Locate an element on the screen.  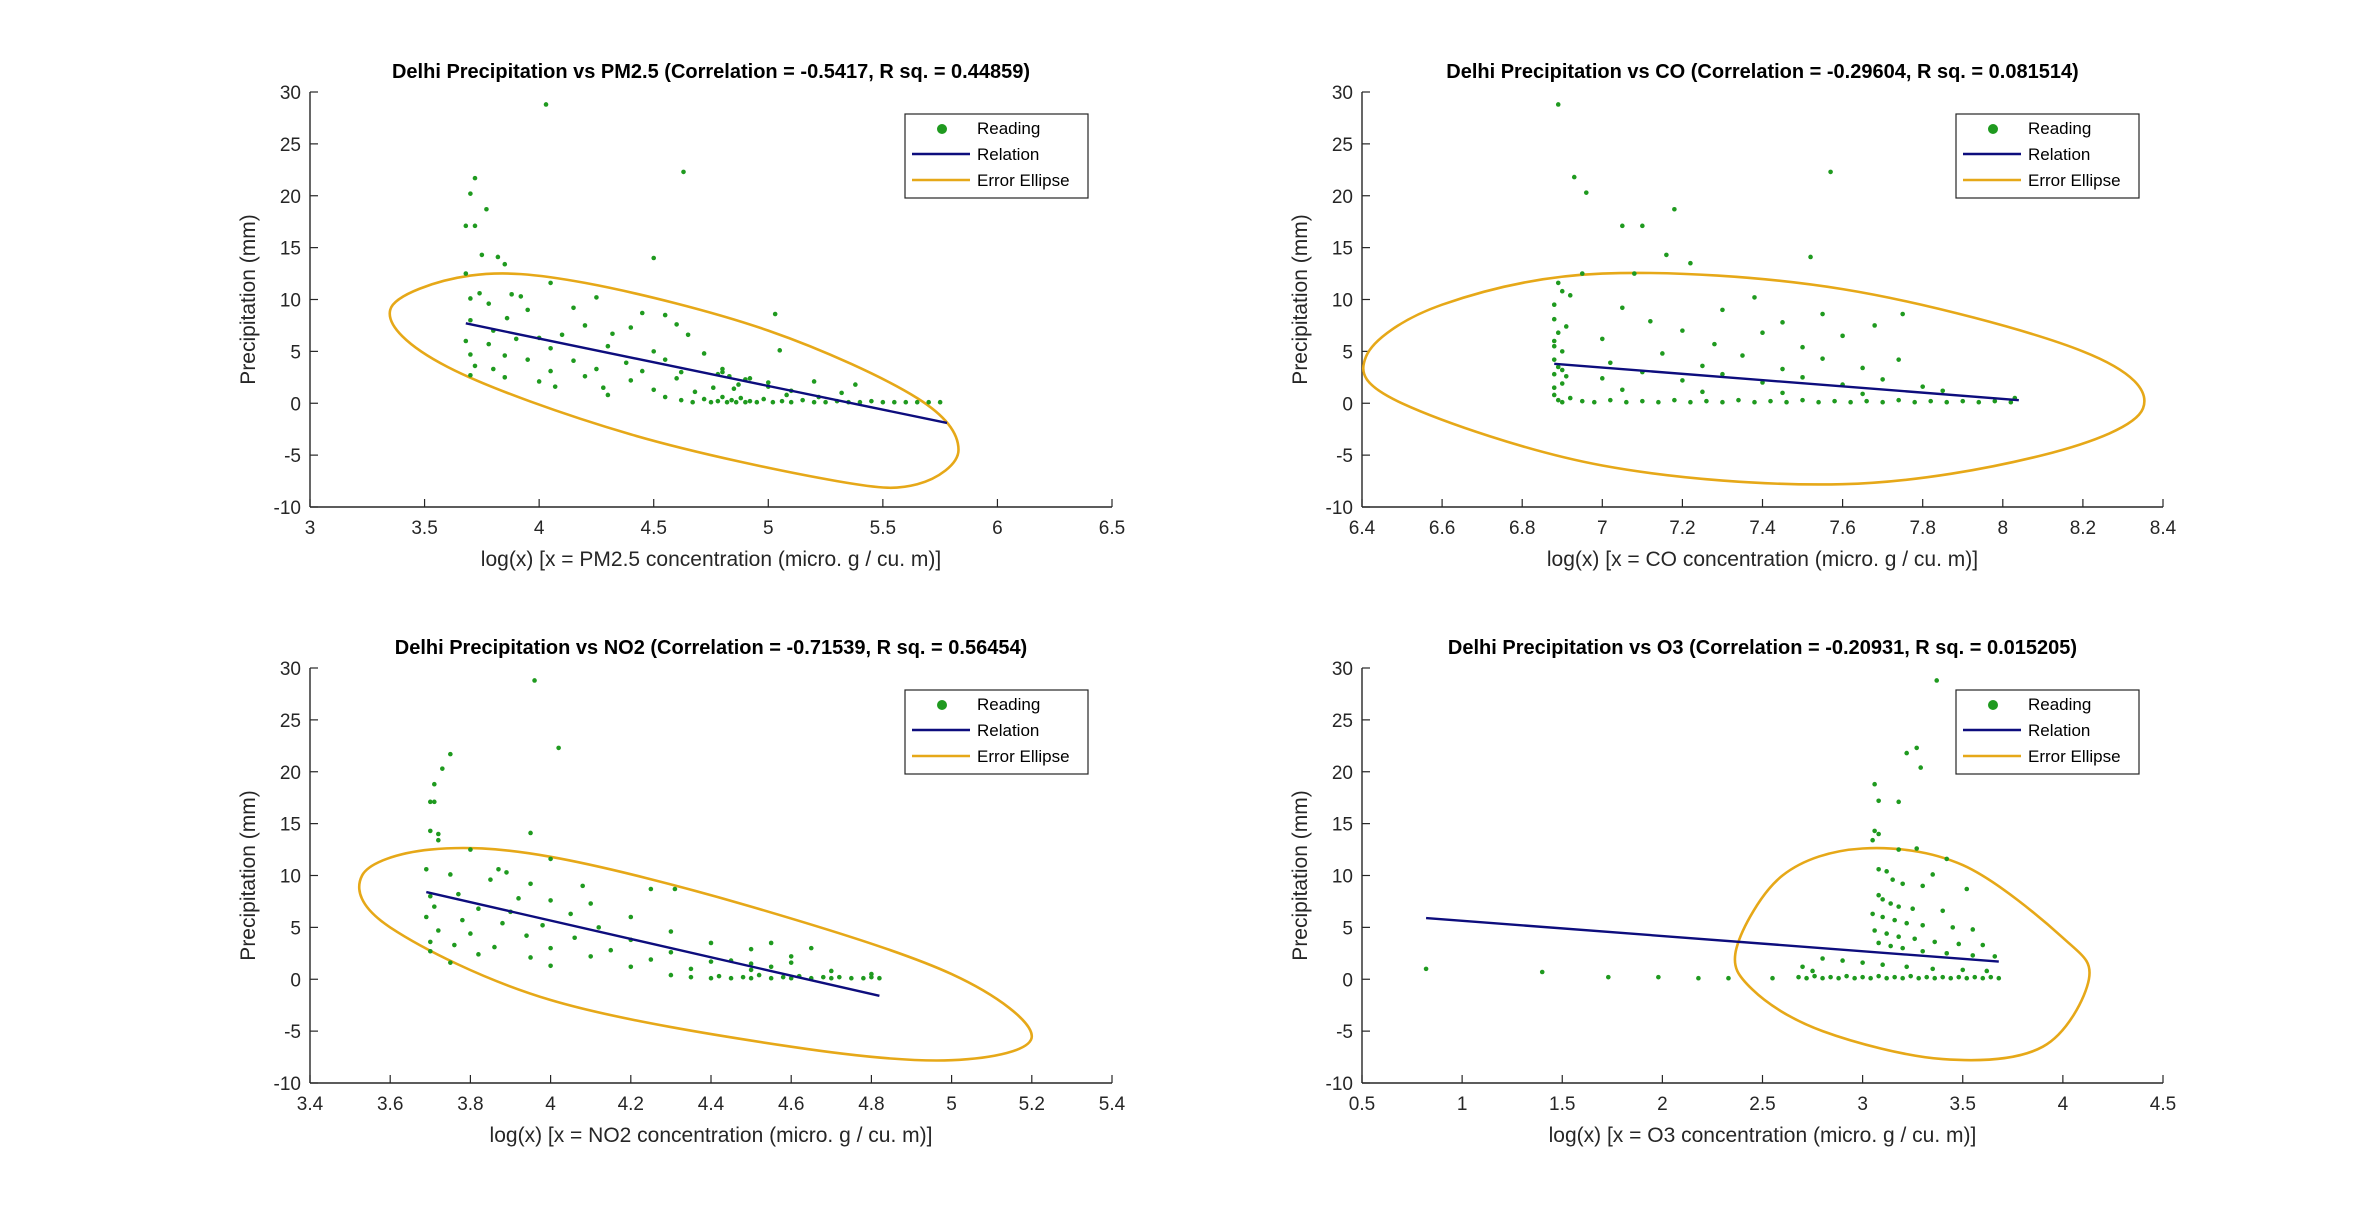
relation-line is located at coordinates (706, 373).